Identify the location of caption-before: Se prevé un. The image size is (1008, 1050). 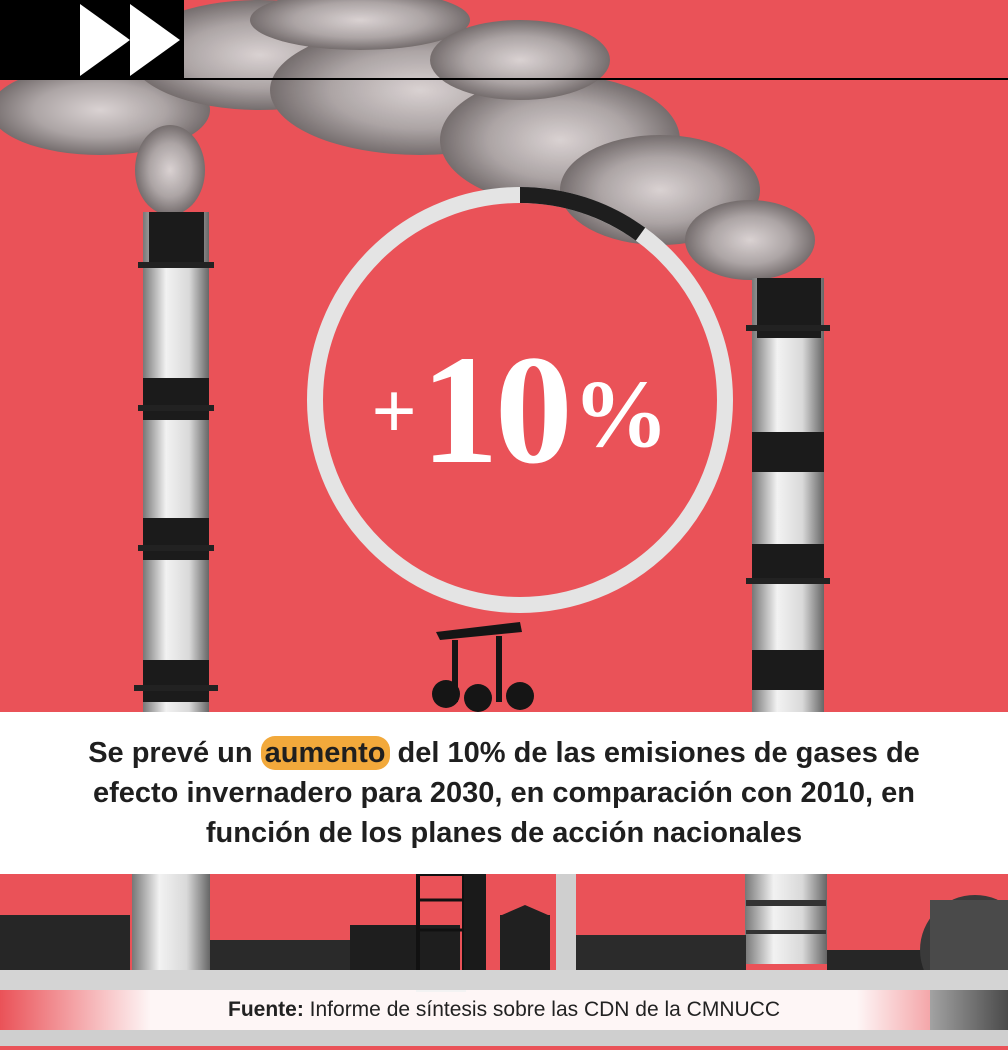
(174, 753).